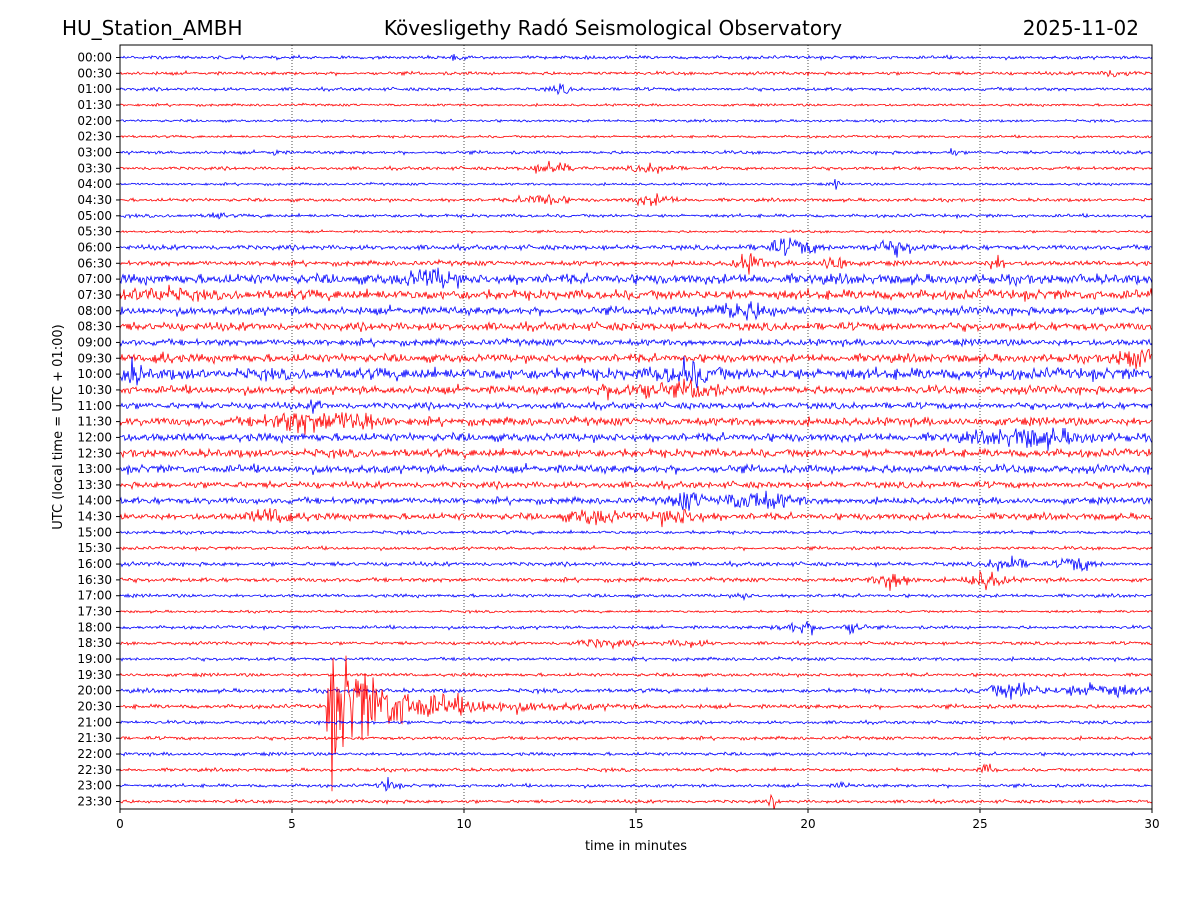 The height and width of the screenshot is (900, 1200). What do you see at coordinates (120, 824) in the screenshot?
I see `x-tick-label: 0` at bounding box center [120, 824].